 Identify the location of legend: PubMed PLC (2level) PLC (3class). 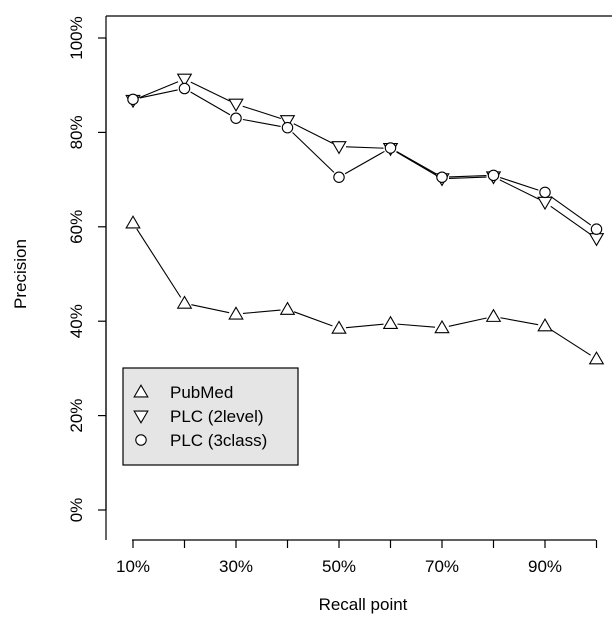
(210, 416).